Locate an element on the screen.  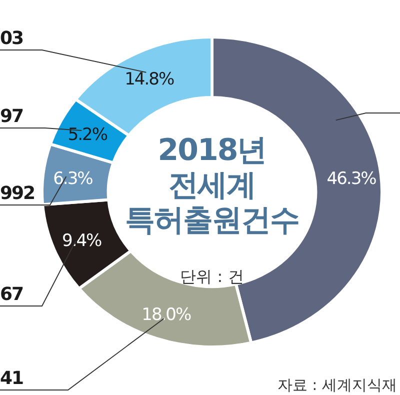
text: 2018년 전세계 특허출원건수 is located at coordinates (212, 185).